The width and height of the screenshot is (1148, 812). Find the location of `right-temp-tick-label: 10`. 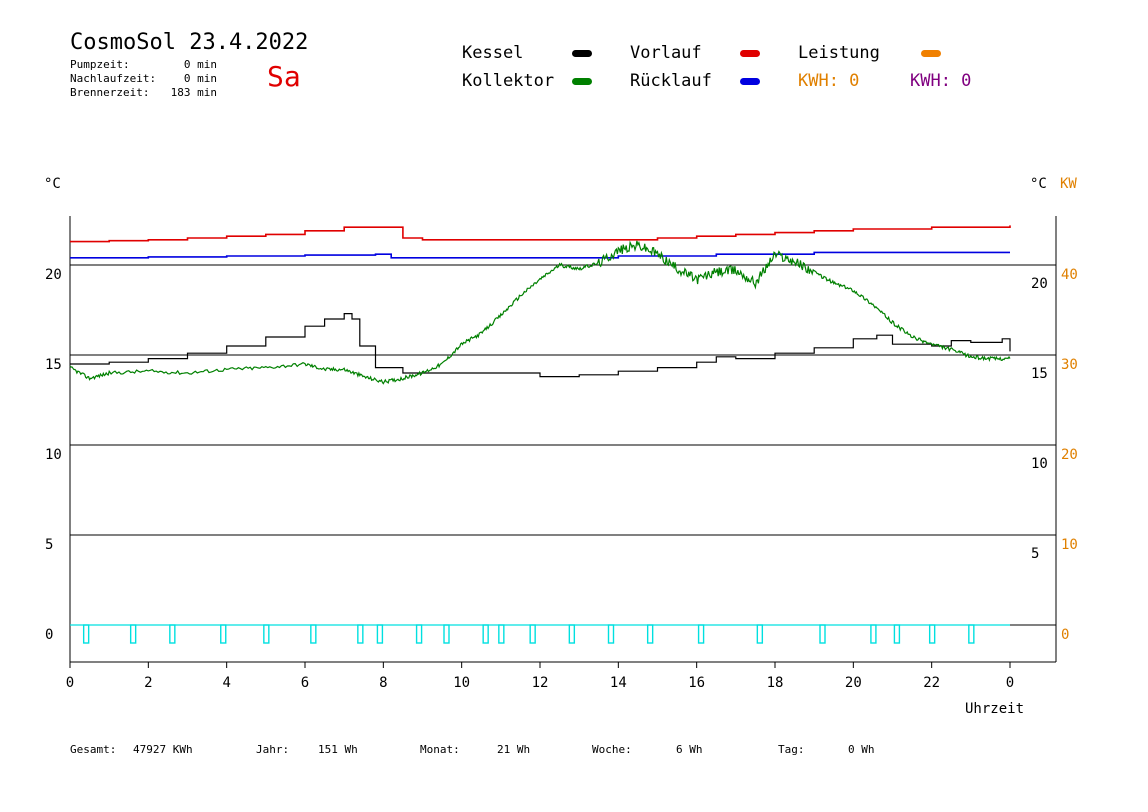

right-temp-tick-label: 10 is located at coordinates (1039, 464).